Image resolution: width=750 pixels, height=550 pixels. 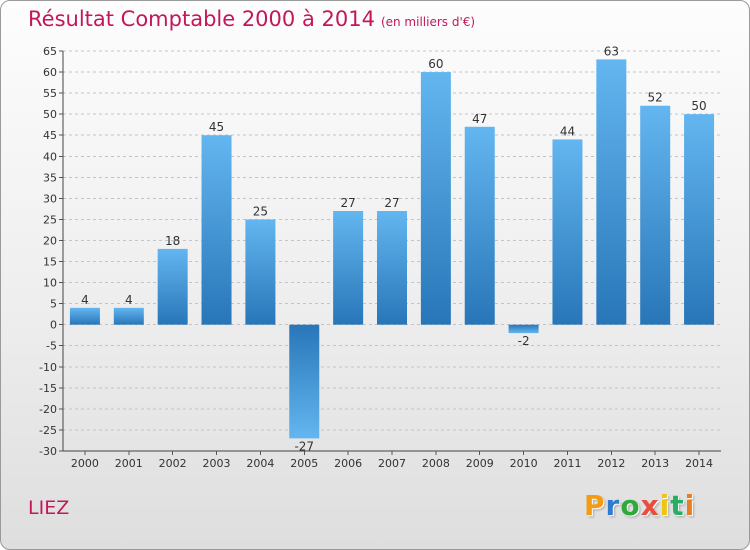 I want to click on y-tick-label: 50, so click(x=50, y=114).